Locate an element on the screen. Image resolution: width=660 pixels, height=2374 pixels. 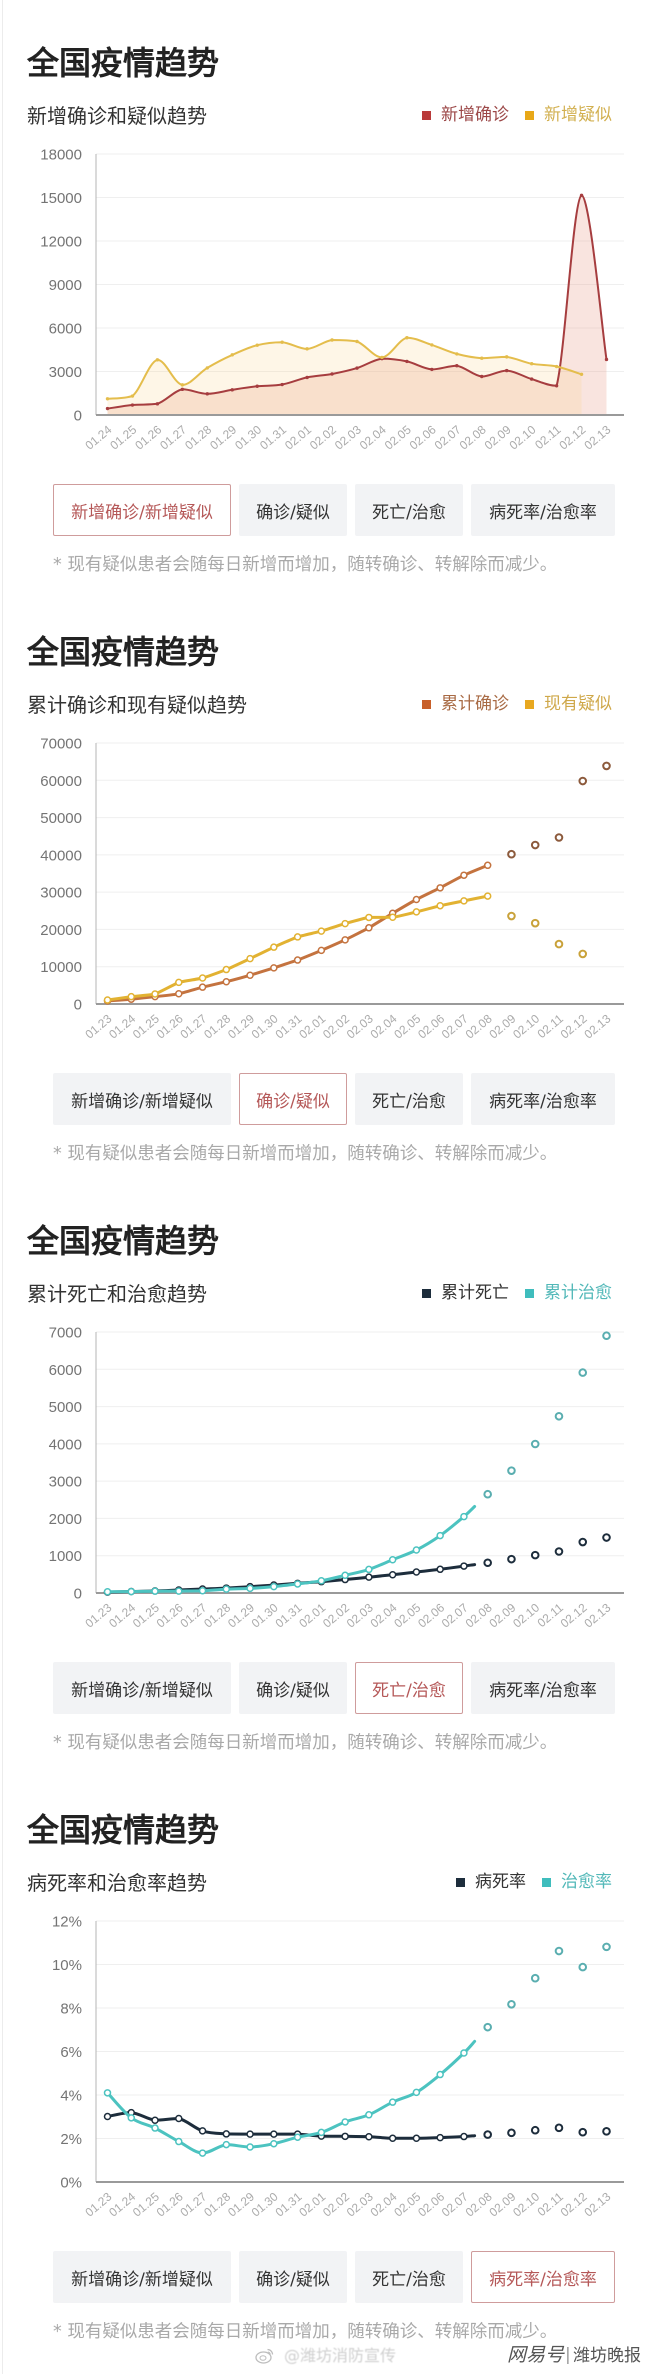
legend-item-cumulative-deaths: 累计死亡 is located at coordinates (465, 1293).